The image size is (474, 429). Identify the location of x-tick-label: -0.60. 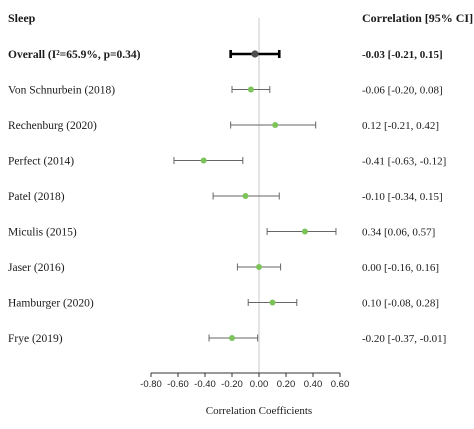
(178, 384).